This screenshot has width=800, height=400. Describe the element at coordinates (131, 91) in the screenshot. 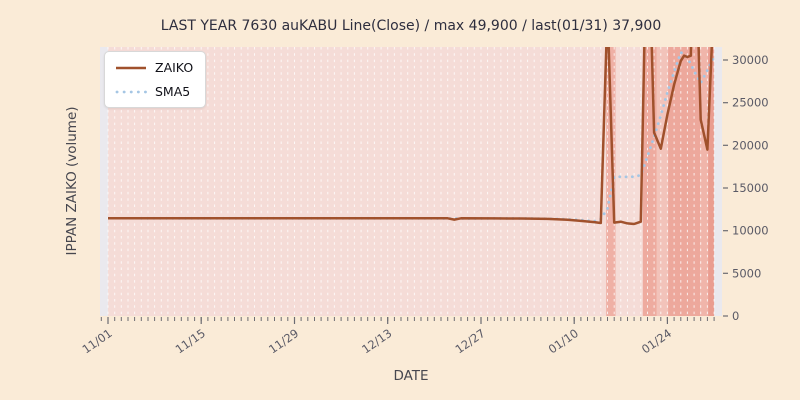

I see `sma5-dotted-swatch` at that location.